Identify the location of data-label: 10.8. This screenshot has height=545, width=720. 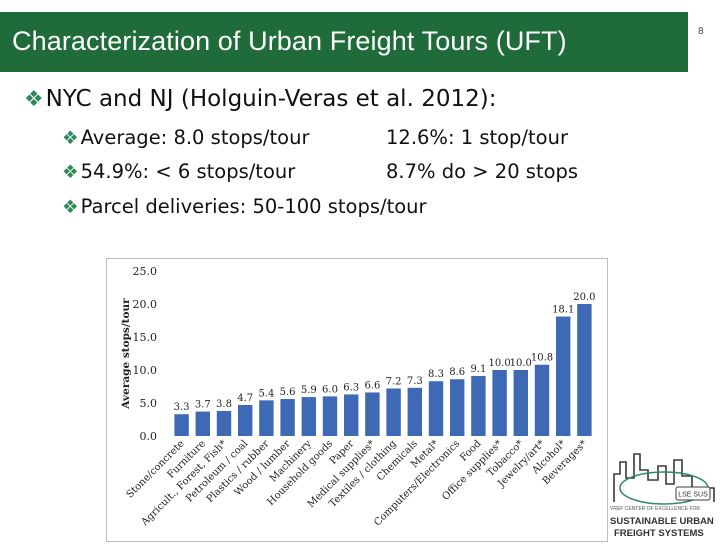
(542, 358).